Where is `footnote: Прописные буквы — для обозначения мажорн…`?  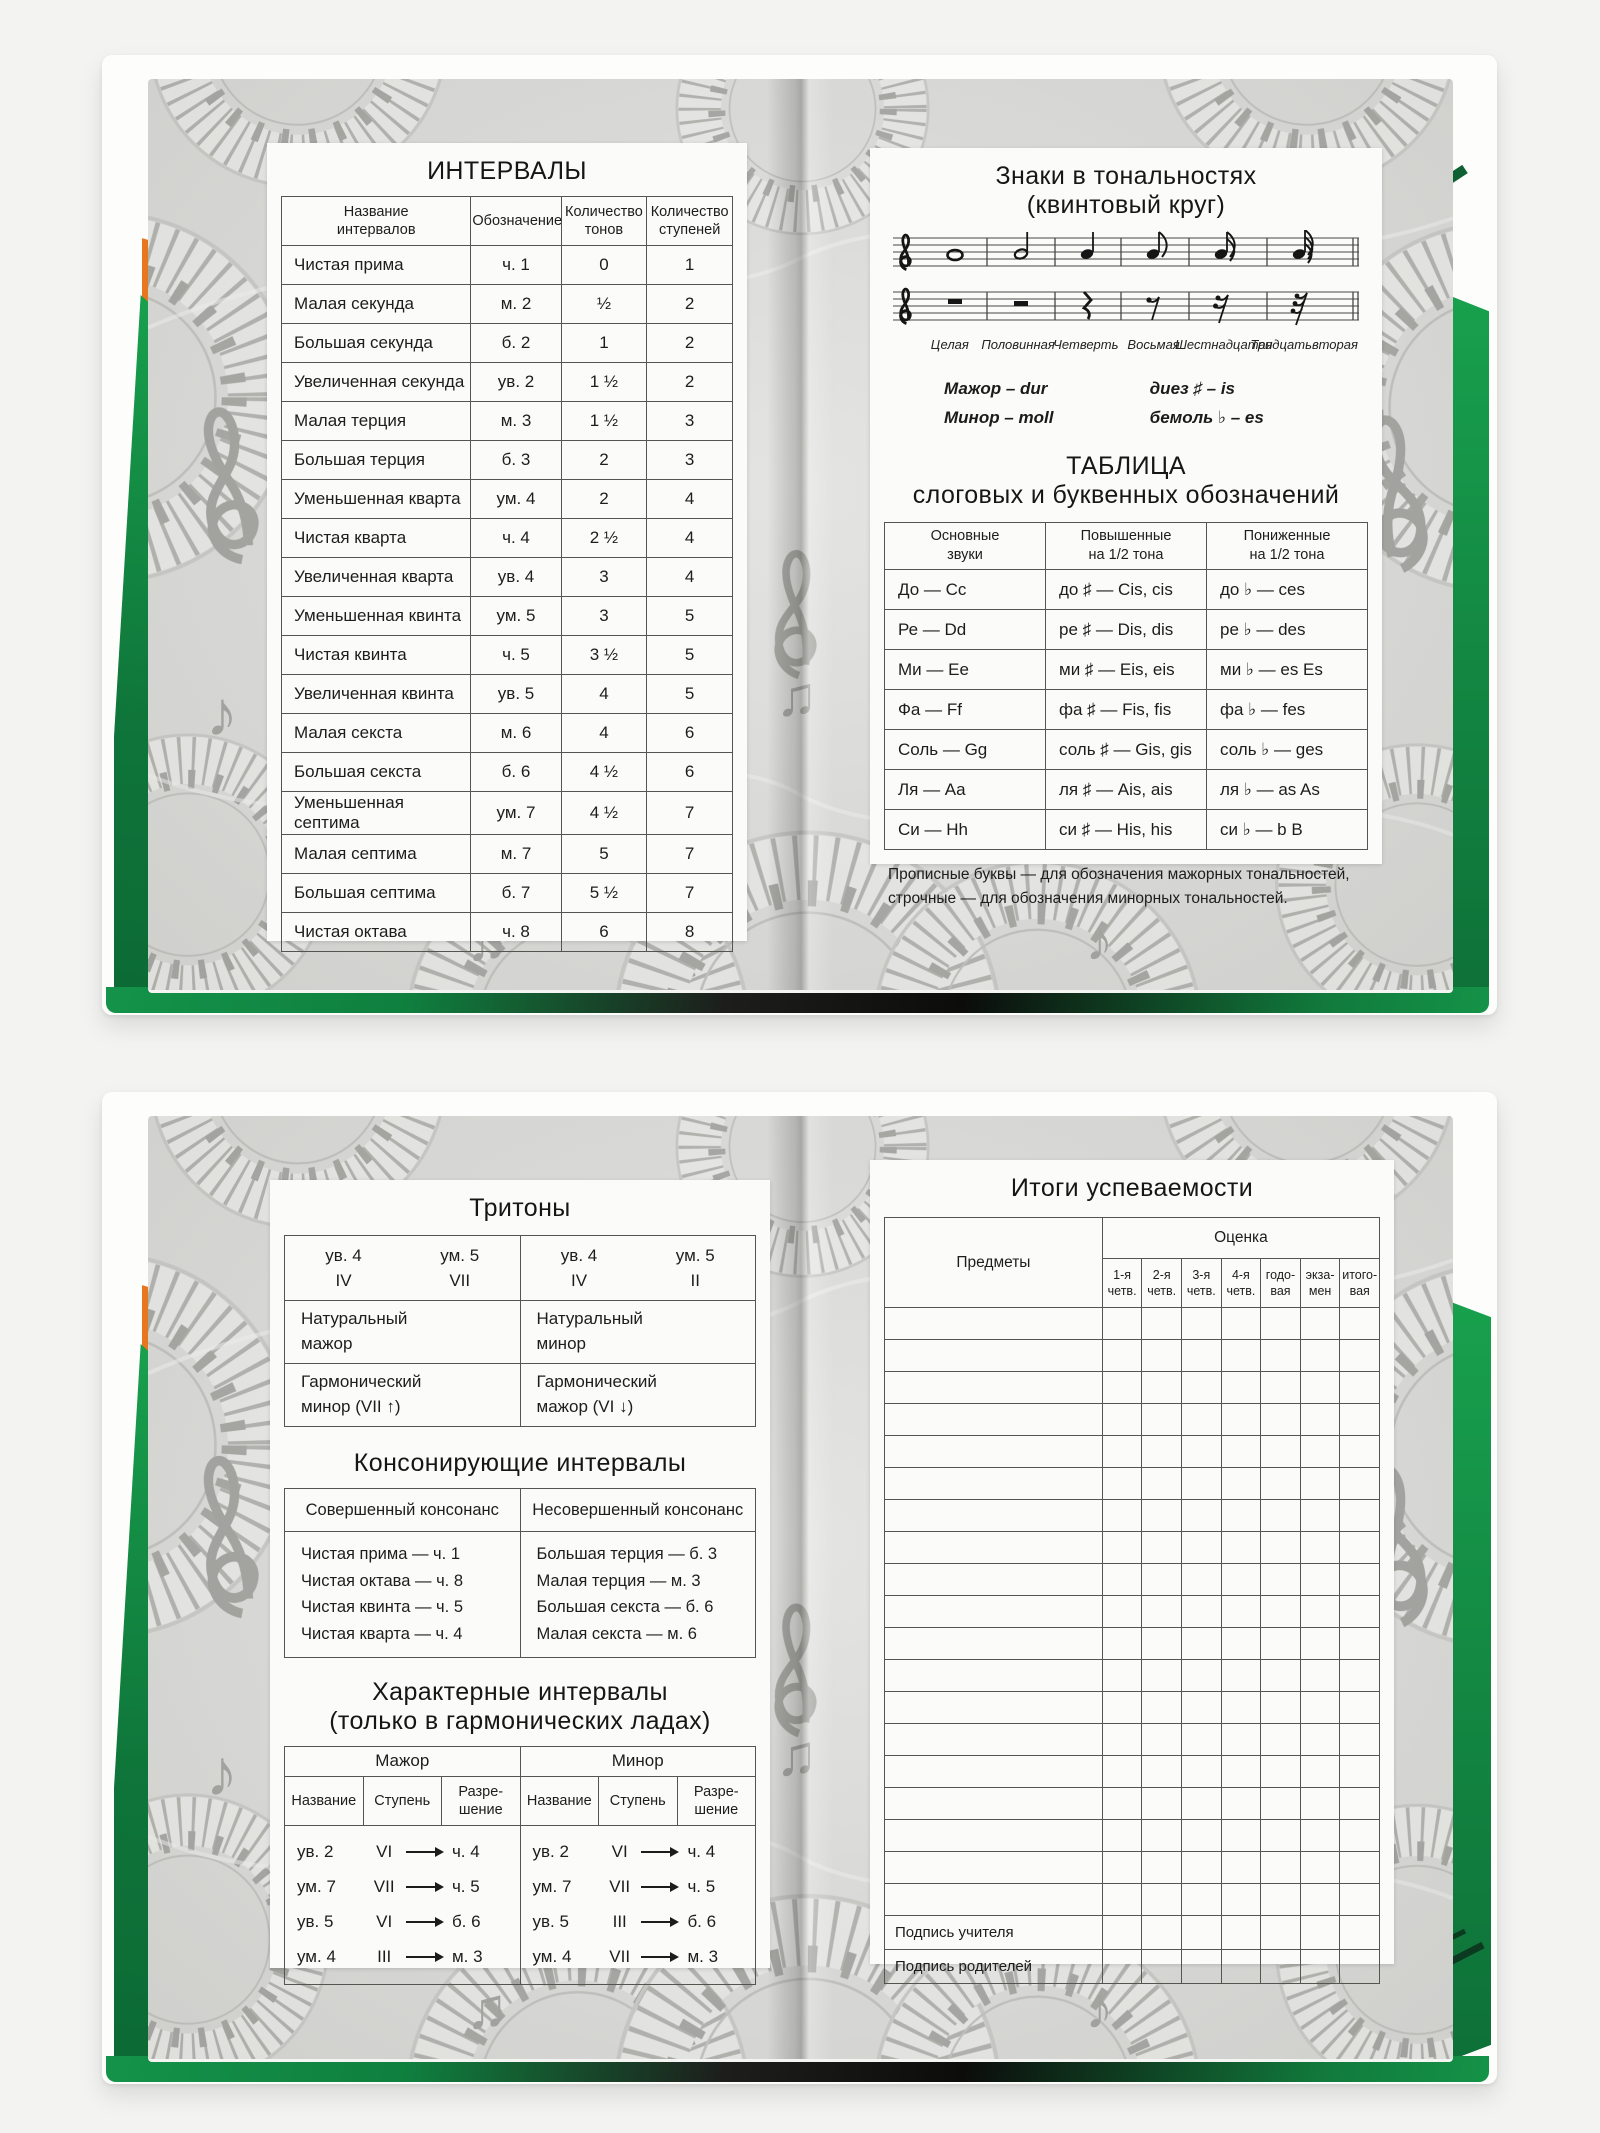 footnote: Прописные буквы — для обозначения мажорн… is located at coordinates (1119, 887).